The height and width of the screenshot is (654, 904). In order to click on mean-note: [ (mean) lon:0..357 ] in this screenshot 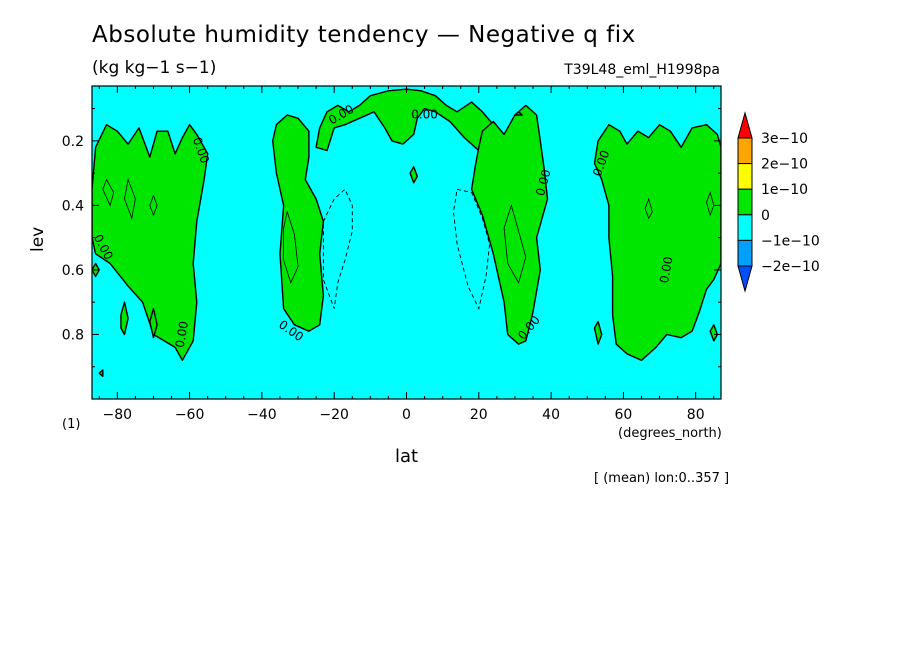, I will do `click(662, 478)`.